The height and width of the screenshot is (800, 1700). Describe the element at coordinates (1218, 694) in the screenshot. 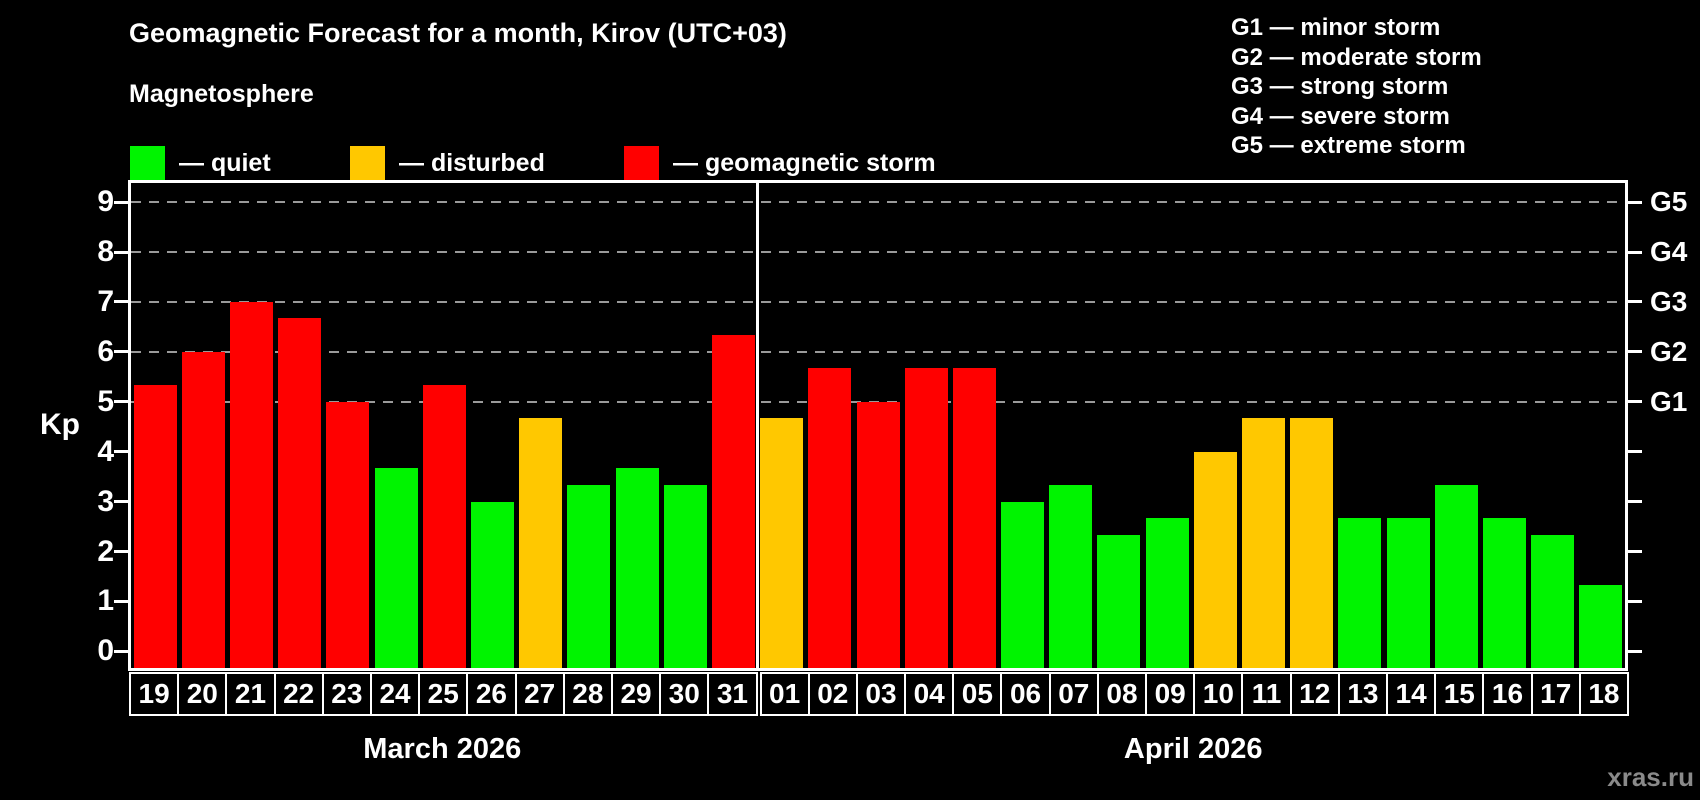

I see `date-cell-april-2026-10: 10` at that location.